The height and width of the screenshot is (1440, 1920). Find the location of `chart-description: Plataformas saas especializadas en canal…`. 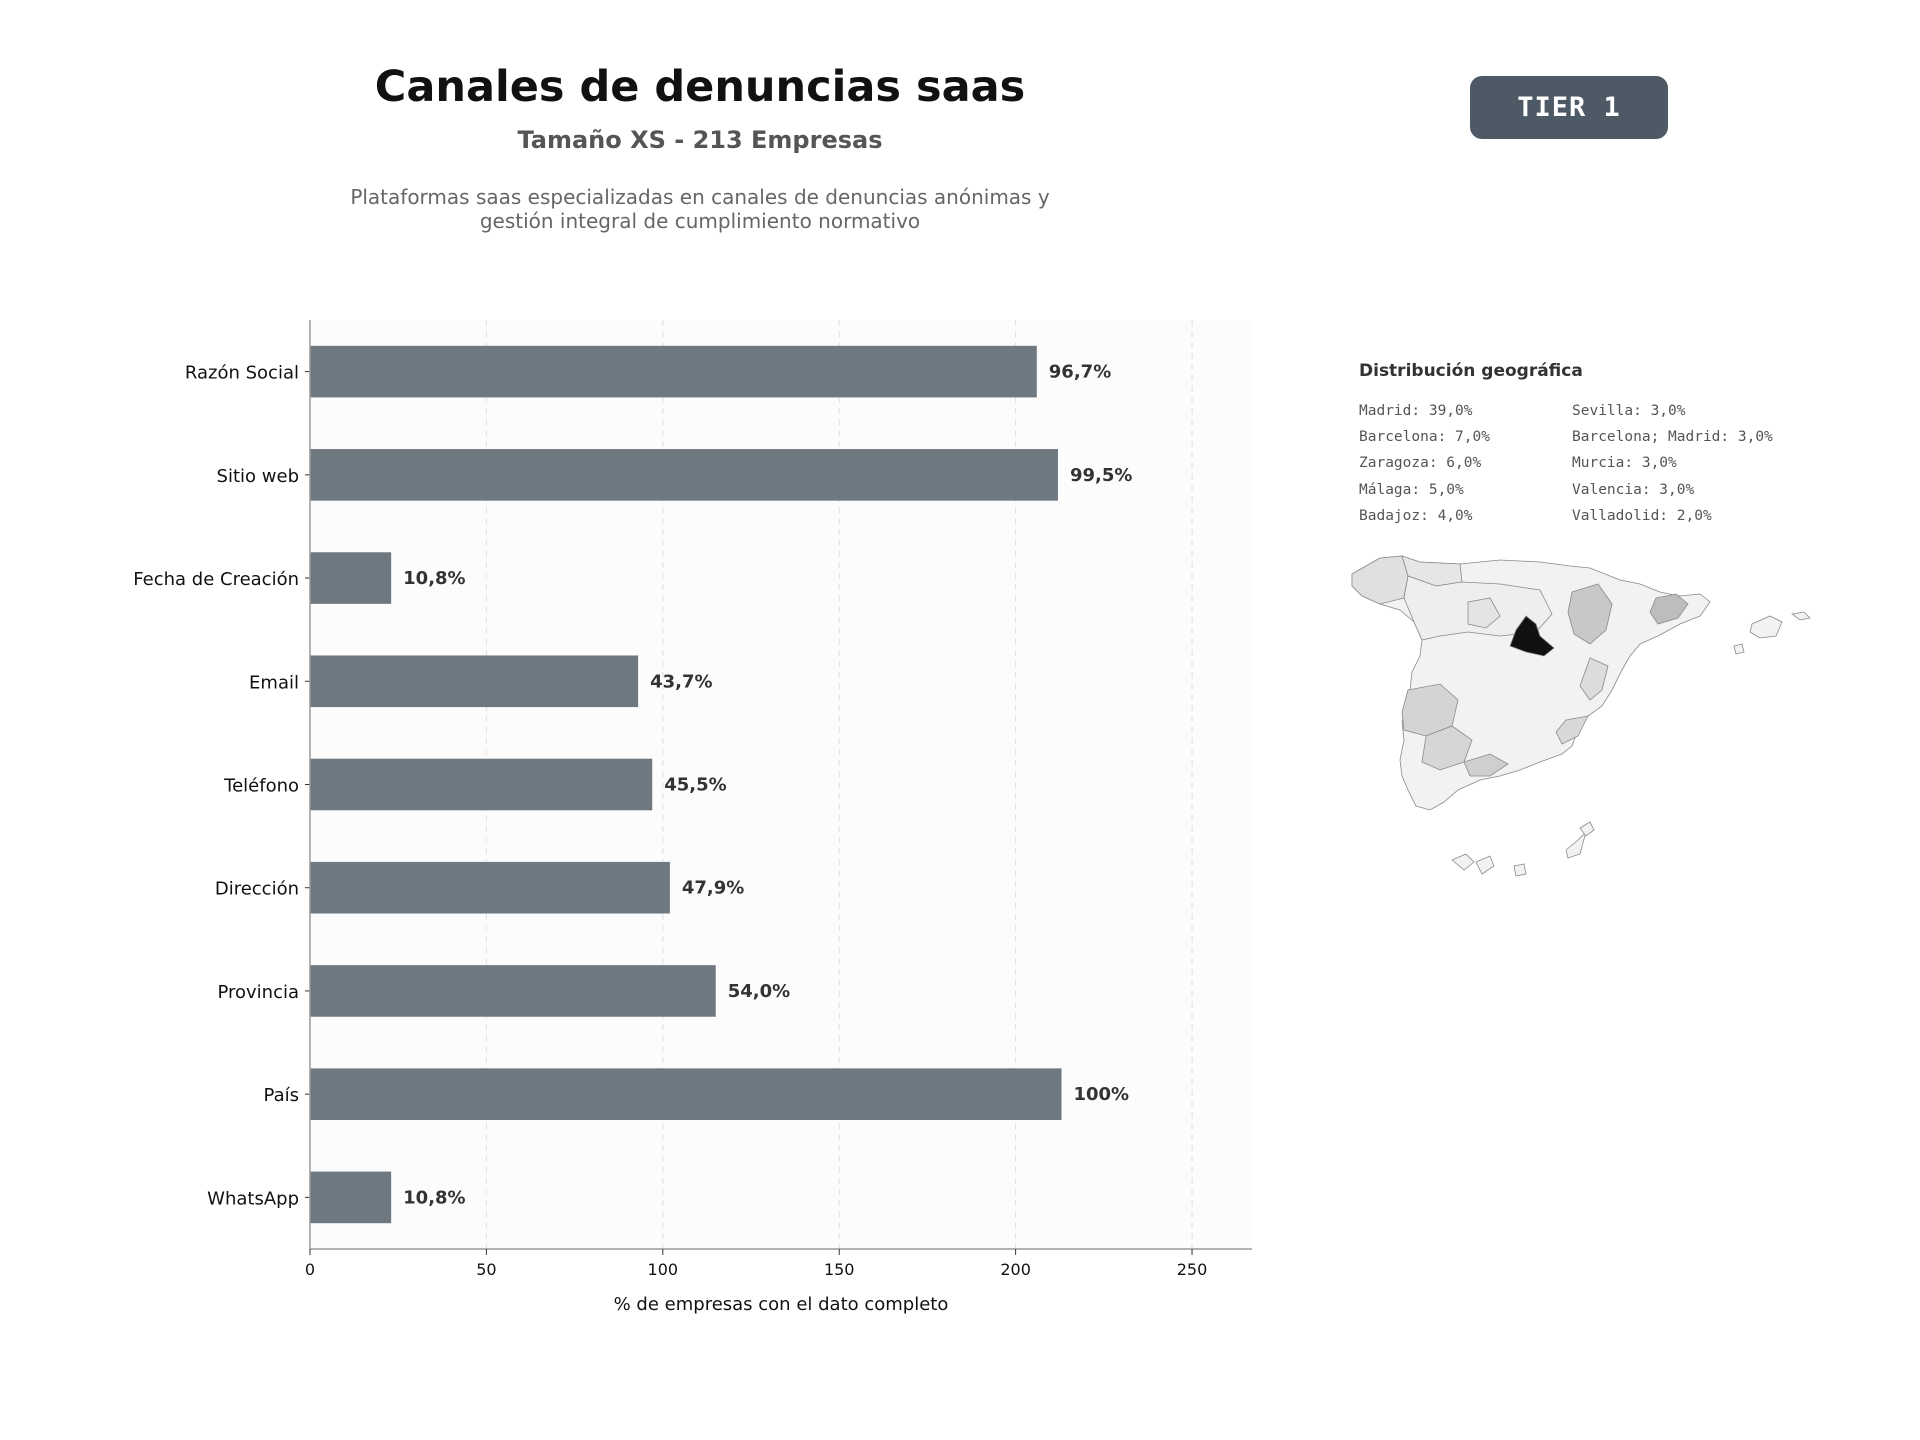

chart-description: Plataformas saas especializadas en canal… is located at coordinates (700, 209).